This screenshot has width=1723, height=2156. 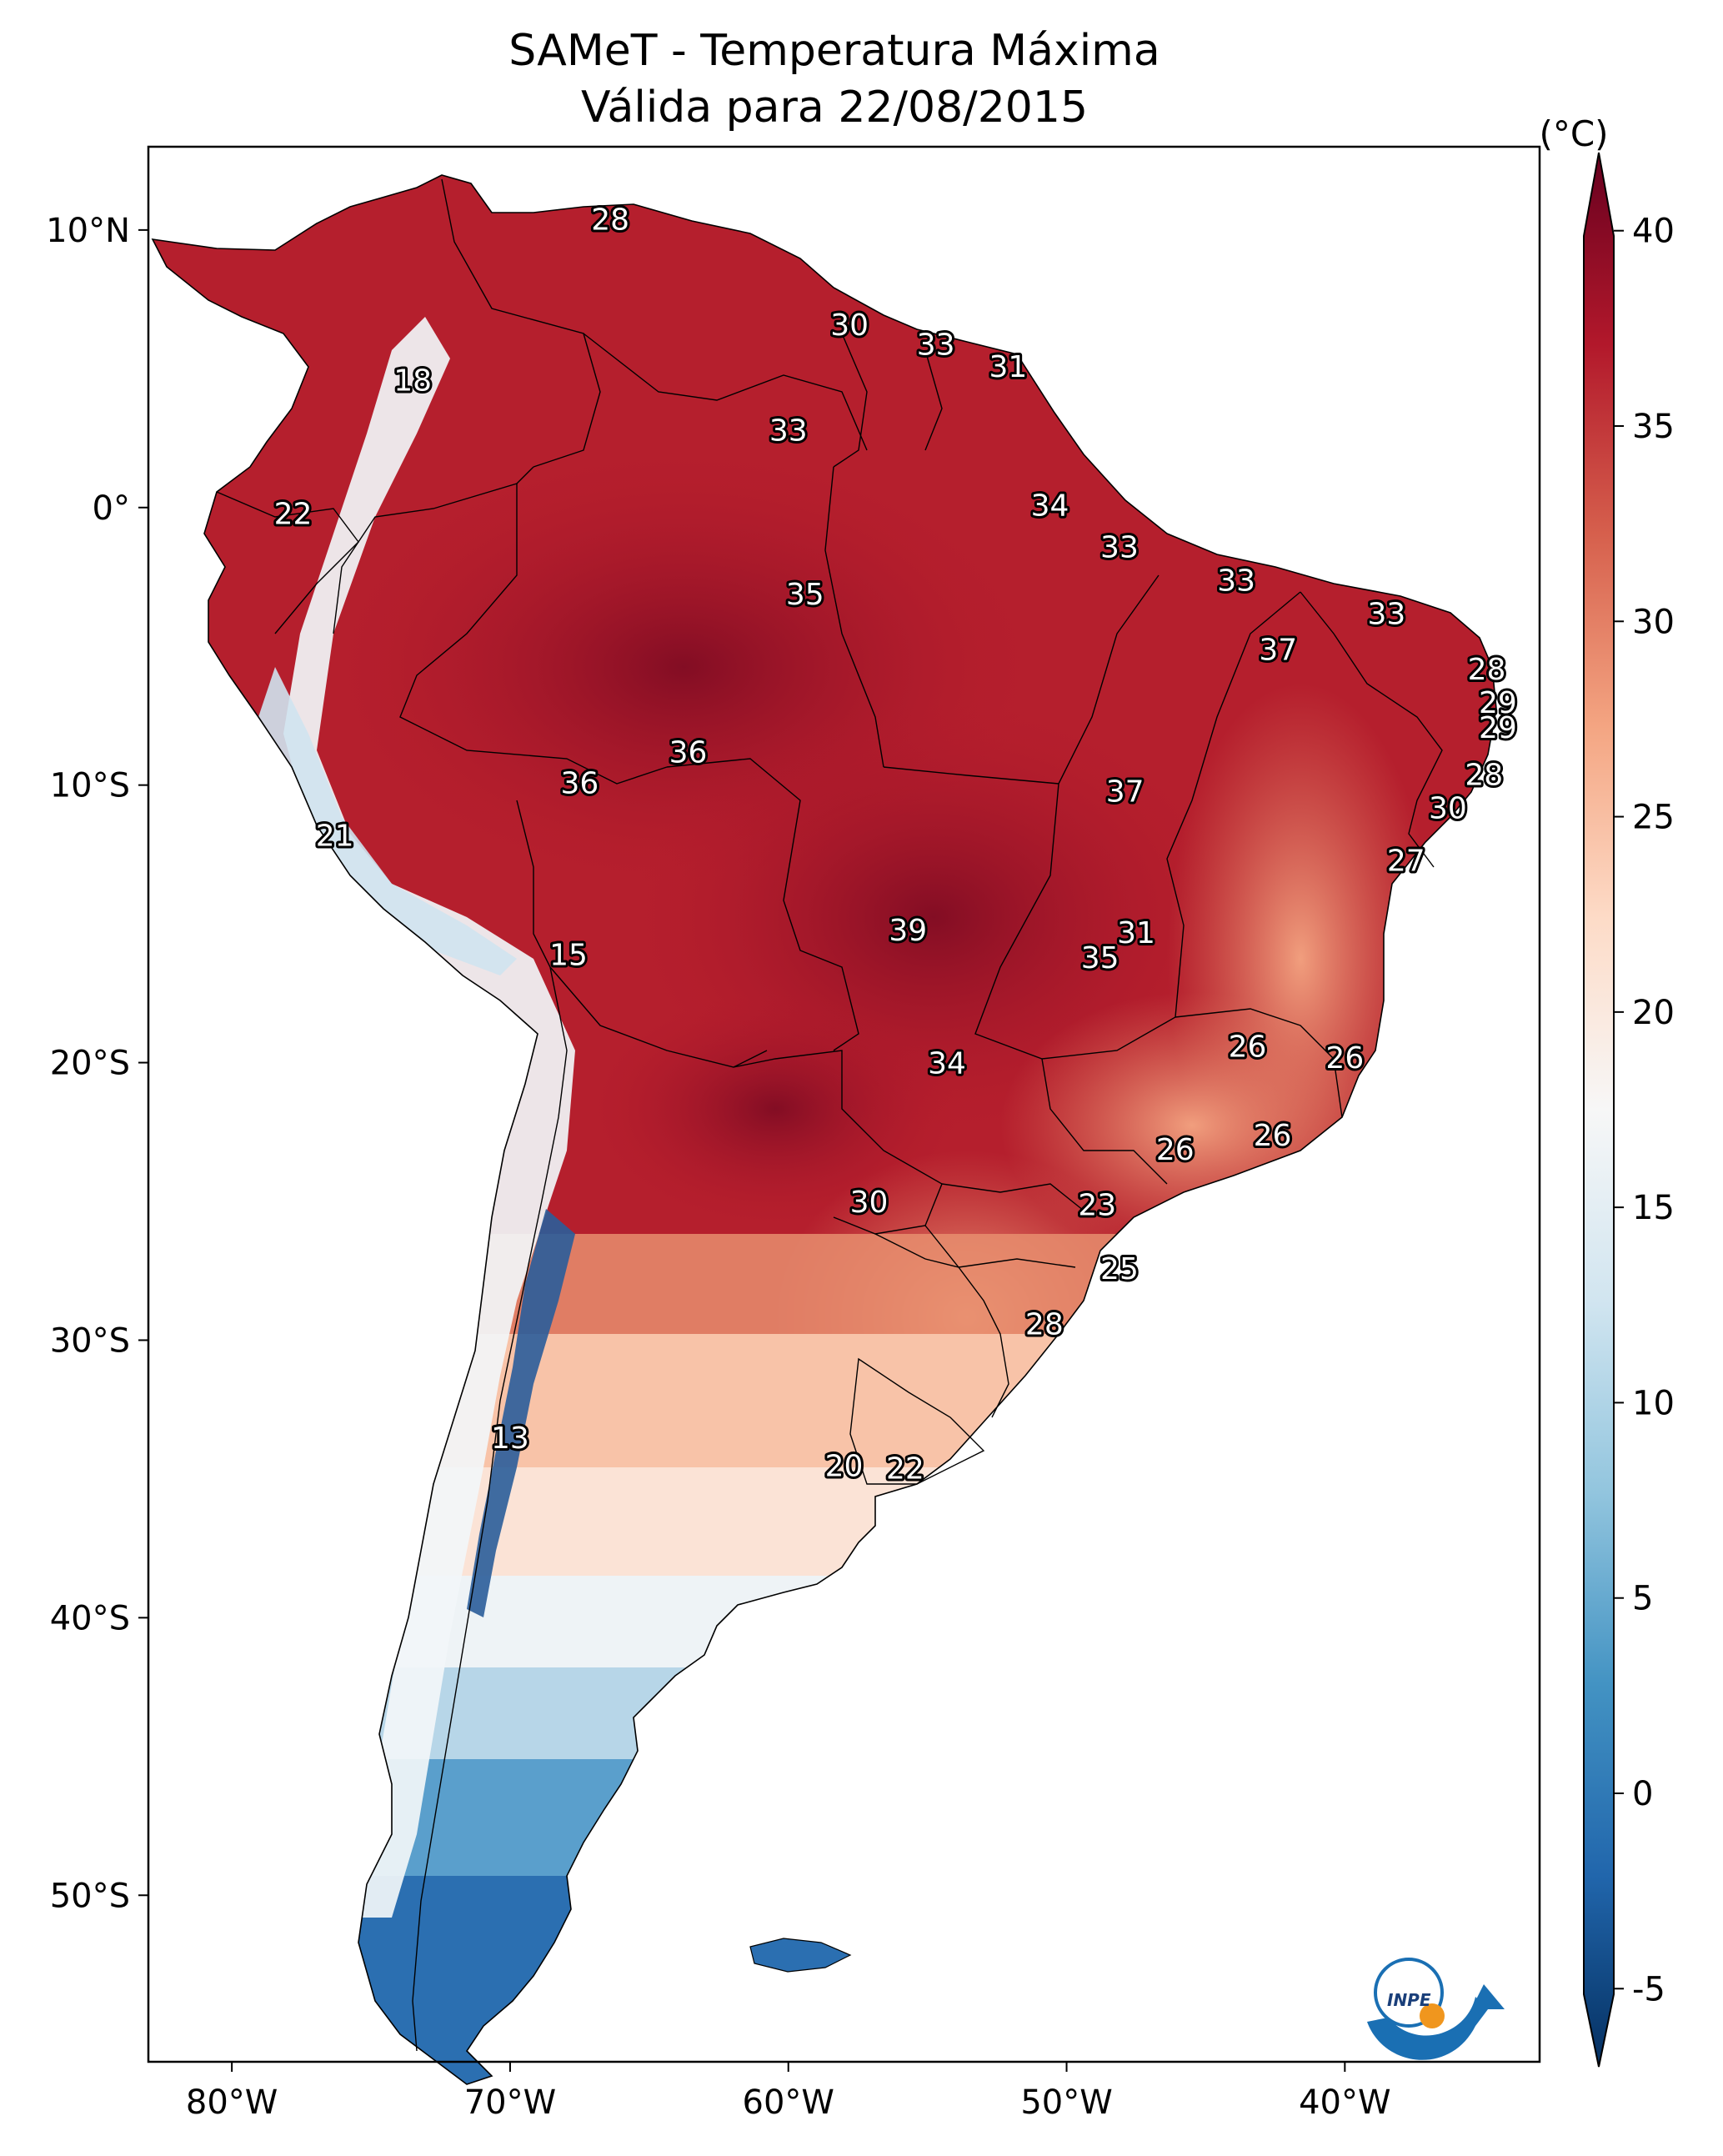 I want to click on border-ecuador-peru, so click(x=287, y=562).